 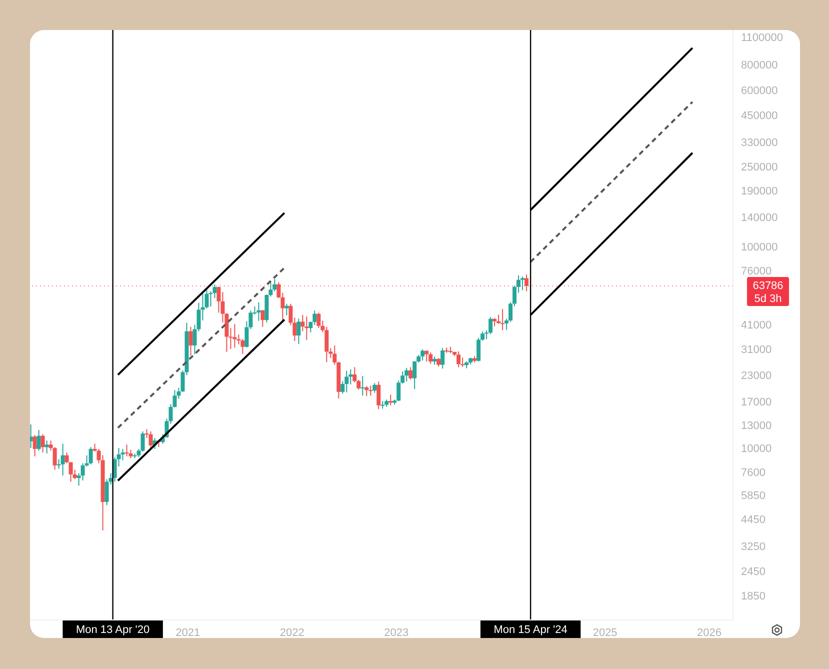 I want to click on y-tick-label: 250000, so click(x=759, y=167).